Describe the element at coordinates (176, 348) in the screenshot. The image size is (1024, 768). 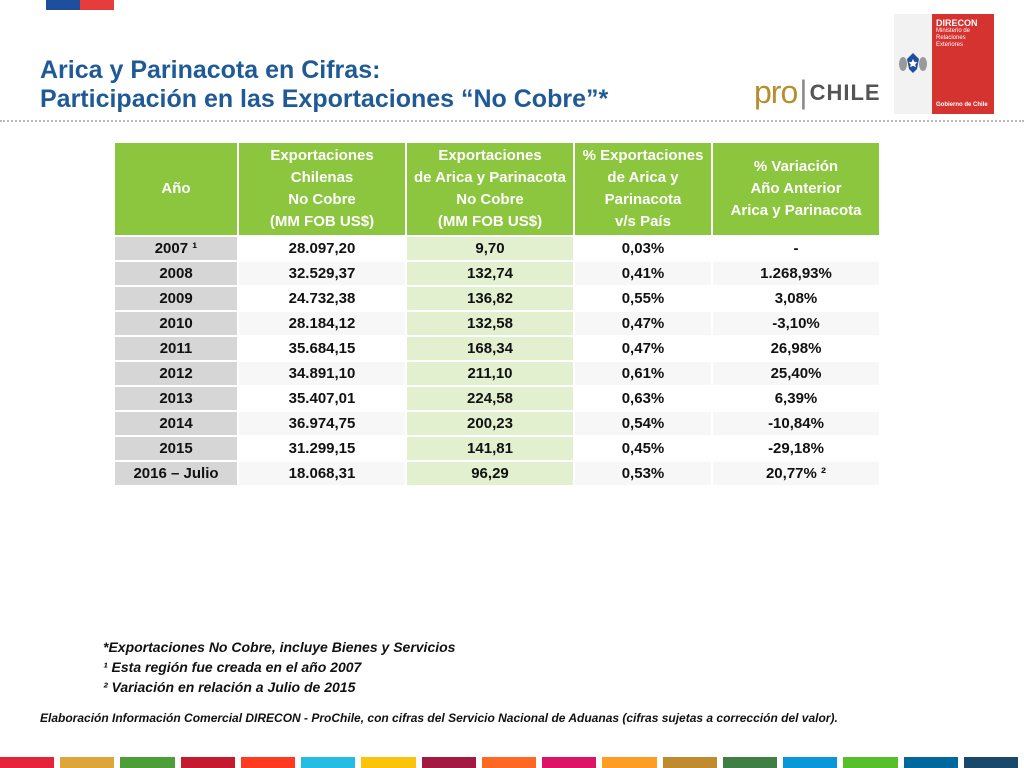
I see `cell-year: 2011` at that location.